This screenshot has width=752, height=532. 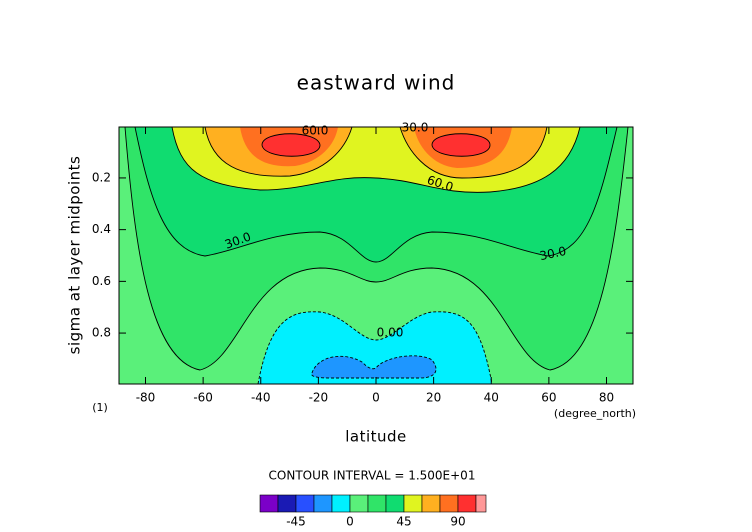 I want to click on chart-title: eastward wind, so click(x=376, y=83).